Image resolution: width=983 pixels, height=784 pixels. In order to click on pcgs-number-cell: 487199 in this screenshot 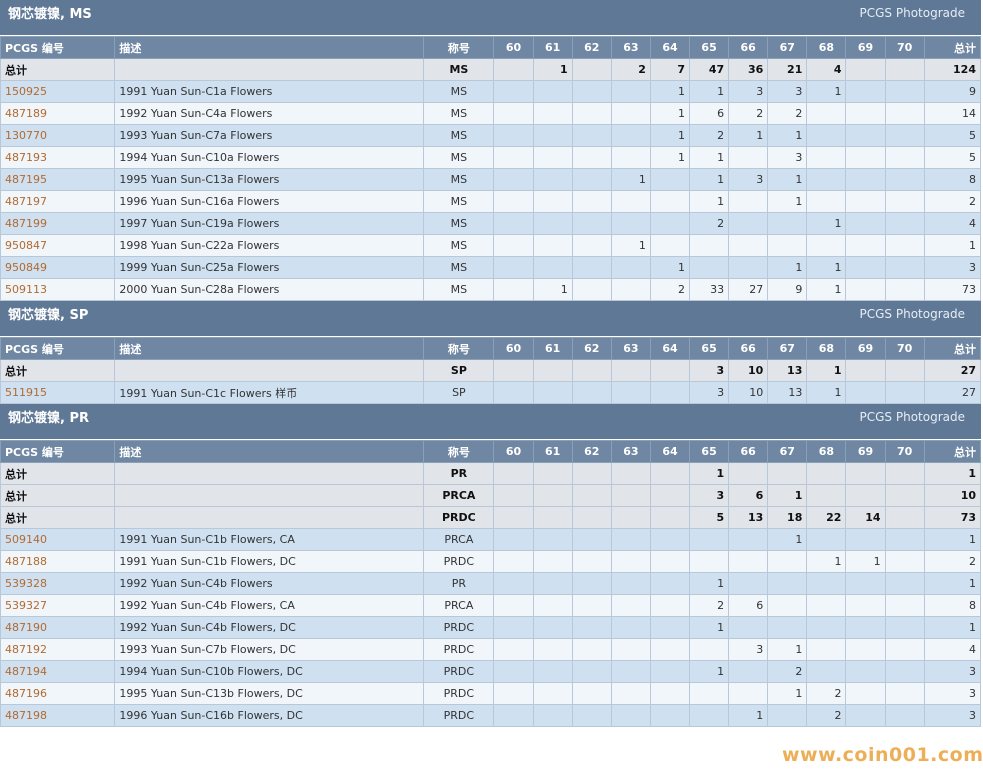, I will do `click(58, 223)`.